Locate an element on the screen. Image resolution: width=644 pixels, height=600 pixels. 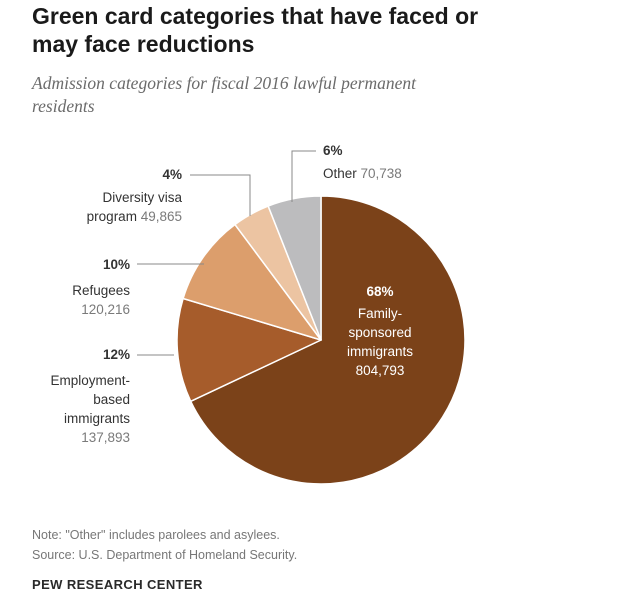
slice-value-refugees: 120,216 is located at coordinates (105, 309).